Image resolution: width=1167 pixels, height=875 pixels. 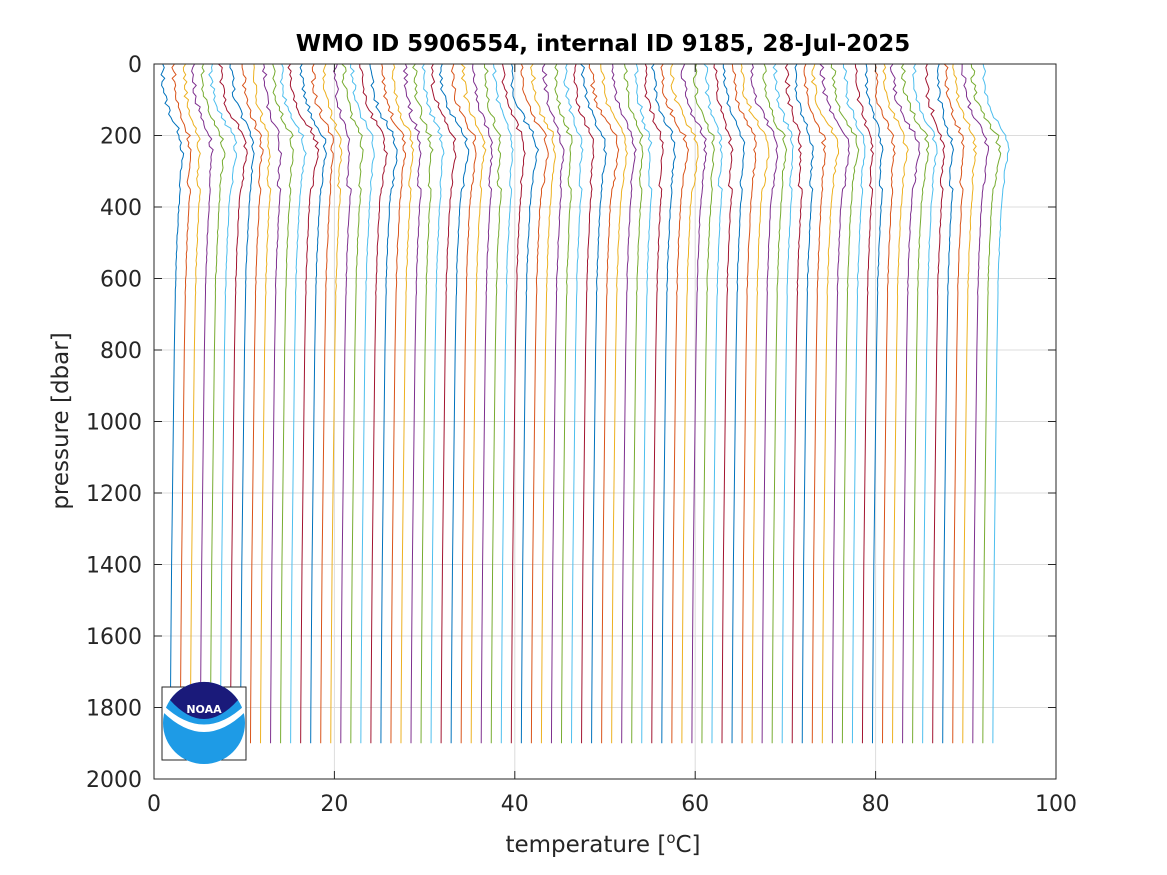 What do you see at coordinates (114, 637) in the screenshot?
I see `y-tick-label: 1600` at bounding box center [114, 637].